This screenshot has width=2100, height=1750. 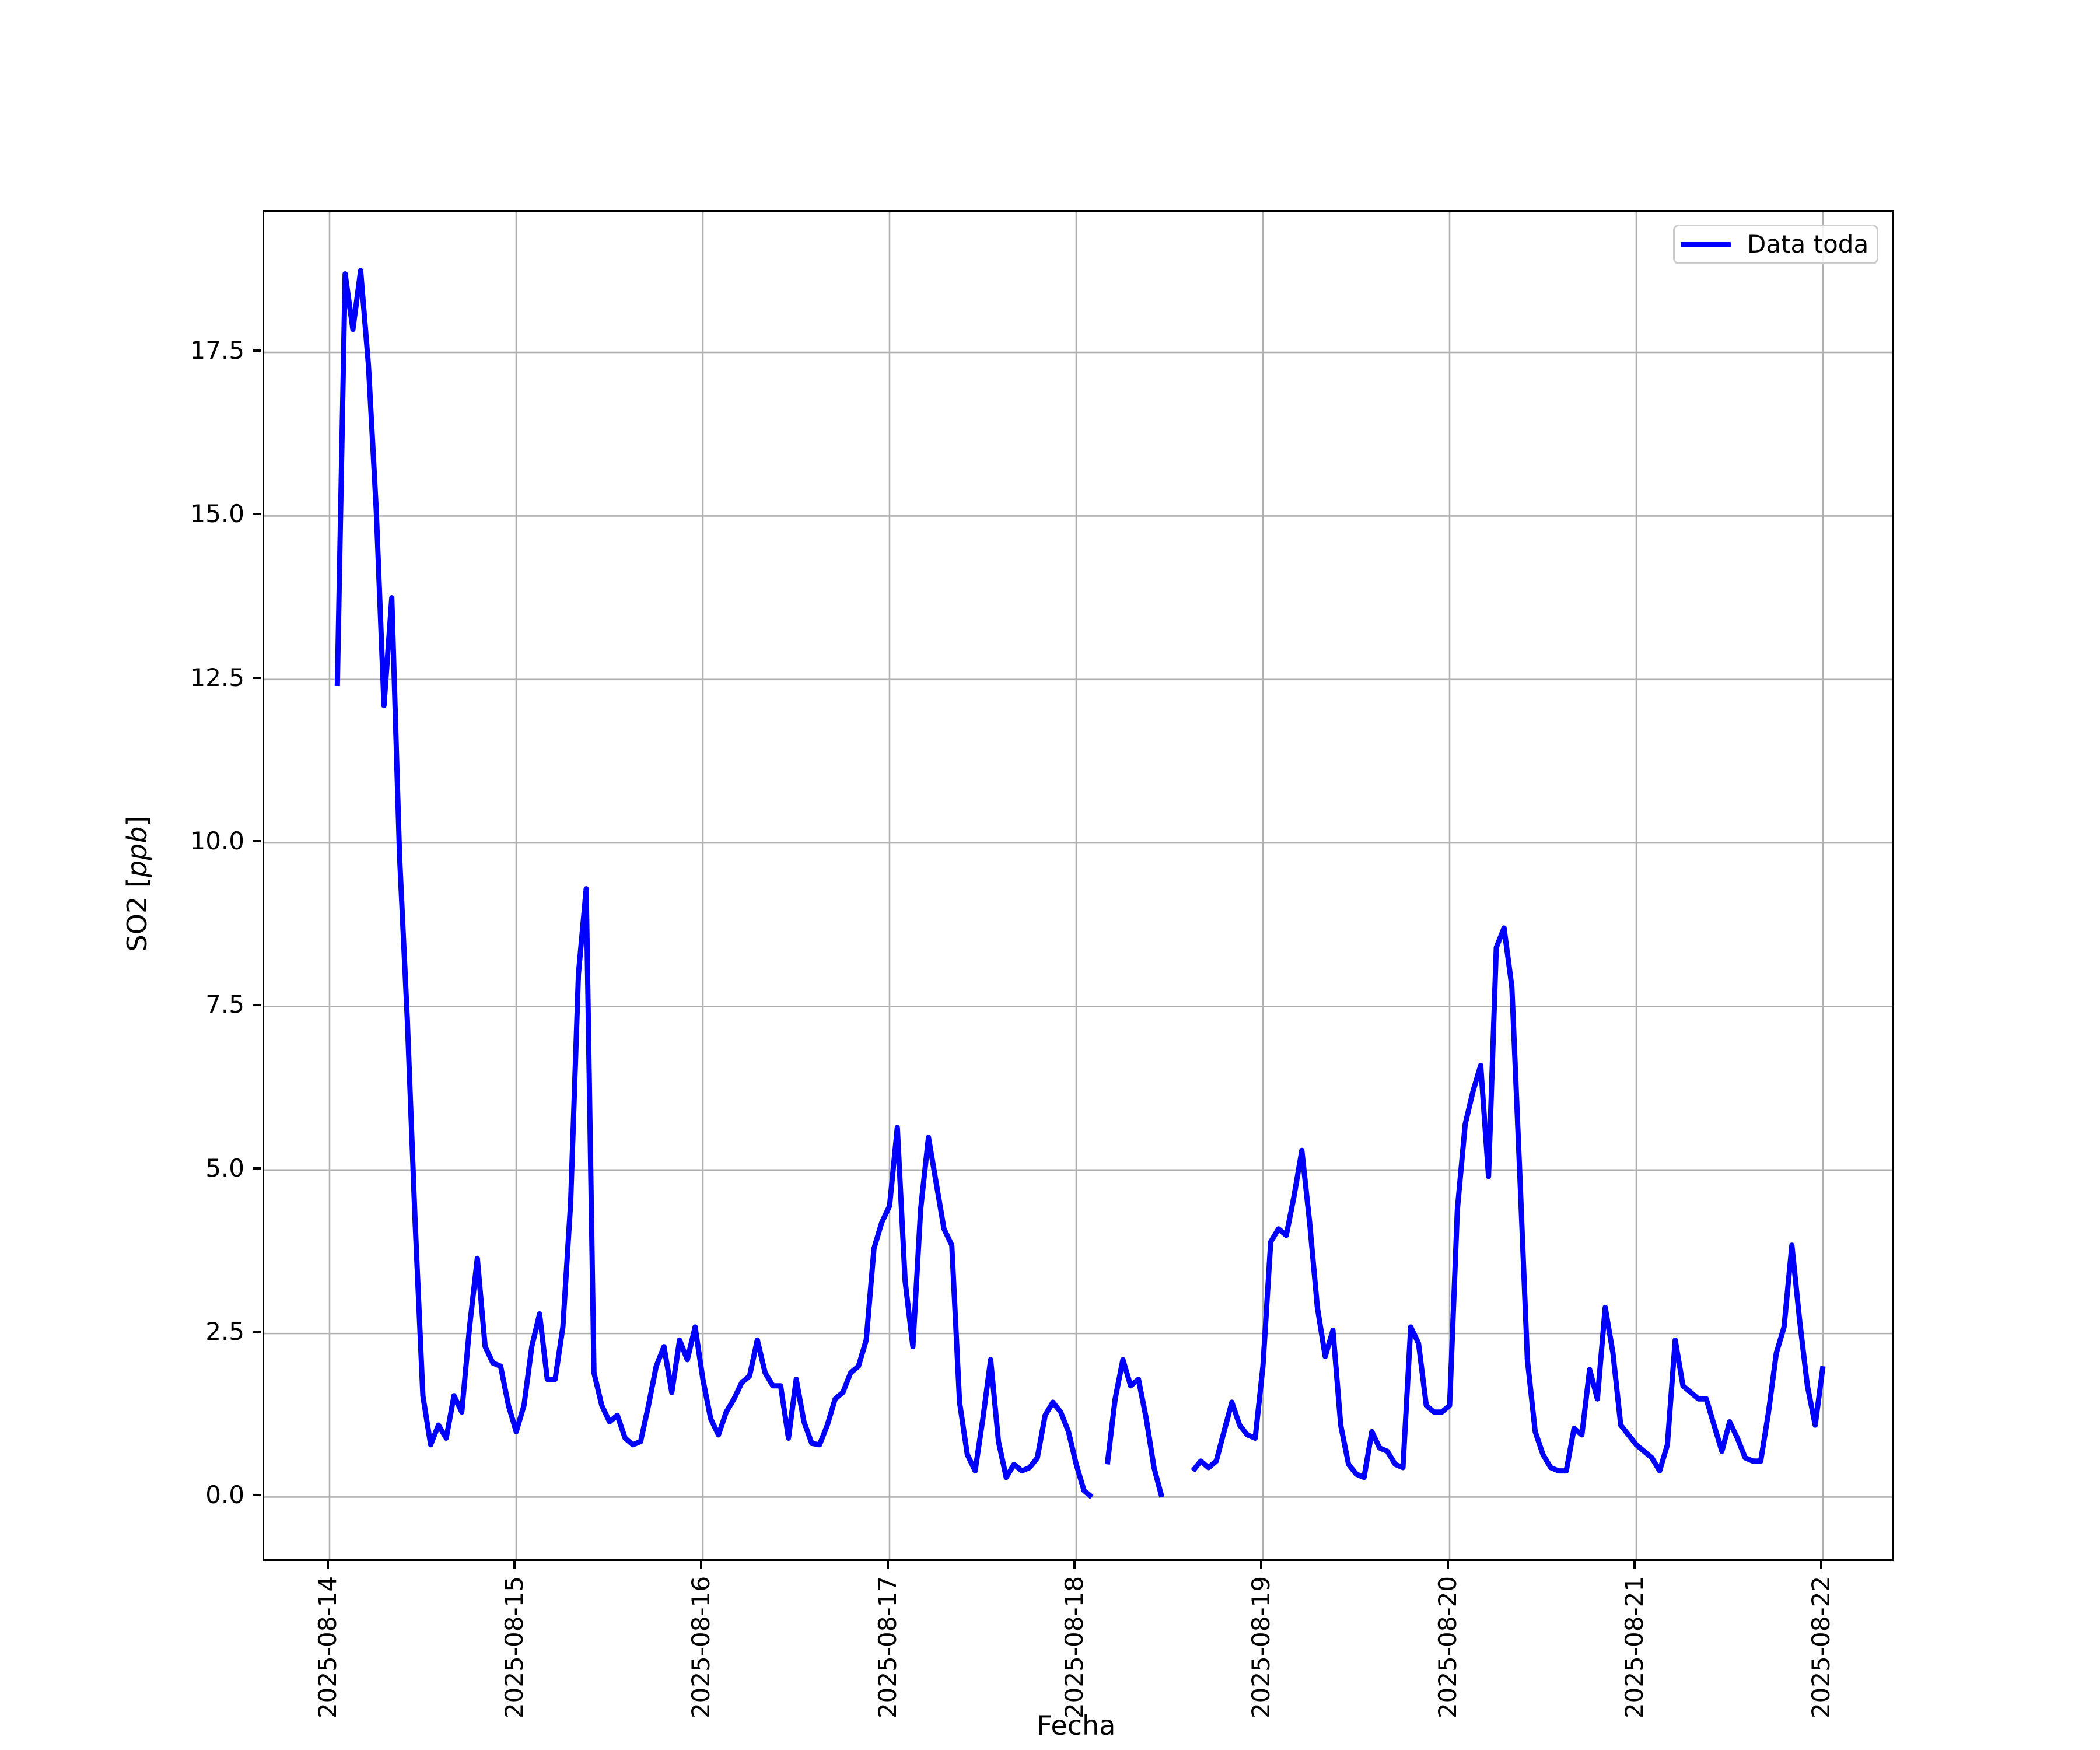 What do you see at coordinates (1634, 1647) in the screenshot?
I see `x-tick-label: 2025-08-21` at bounding box center [1634, 1647].